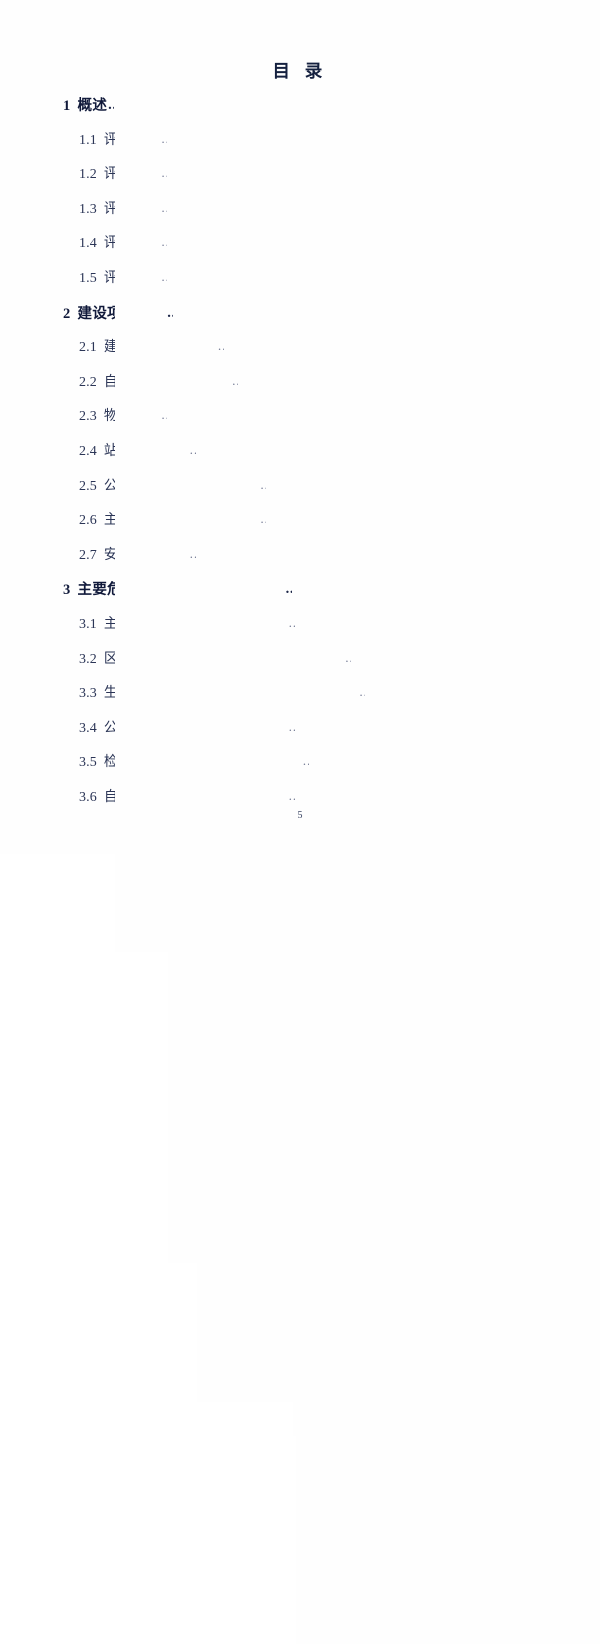  Describe the element at coordinates (67, 313) in the screenshot. I see `toc-entry-number: 2` at that location.